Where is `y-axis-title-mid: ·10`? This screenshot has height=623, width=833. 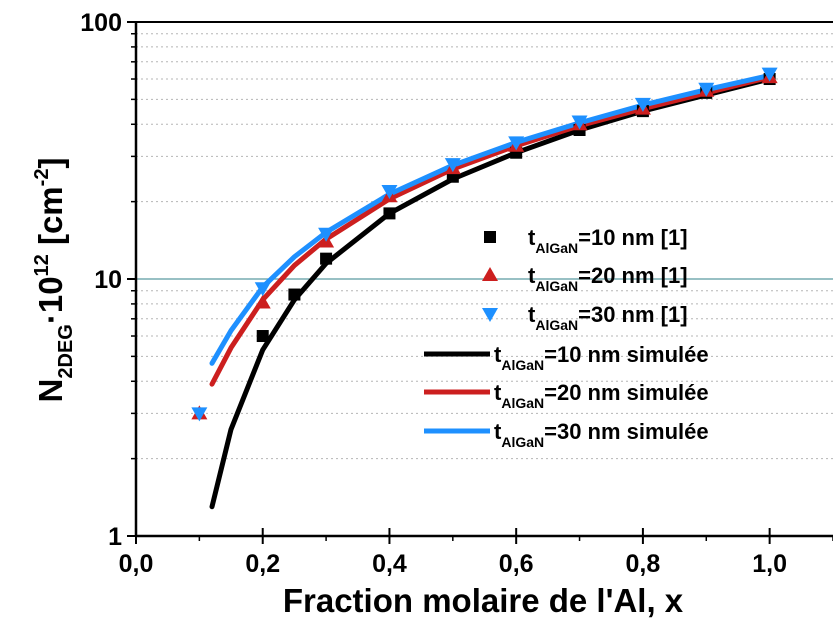
y-axis-title-mid: ·10 is located at coordinates (50, 300).